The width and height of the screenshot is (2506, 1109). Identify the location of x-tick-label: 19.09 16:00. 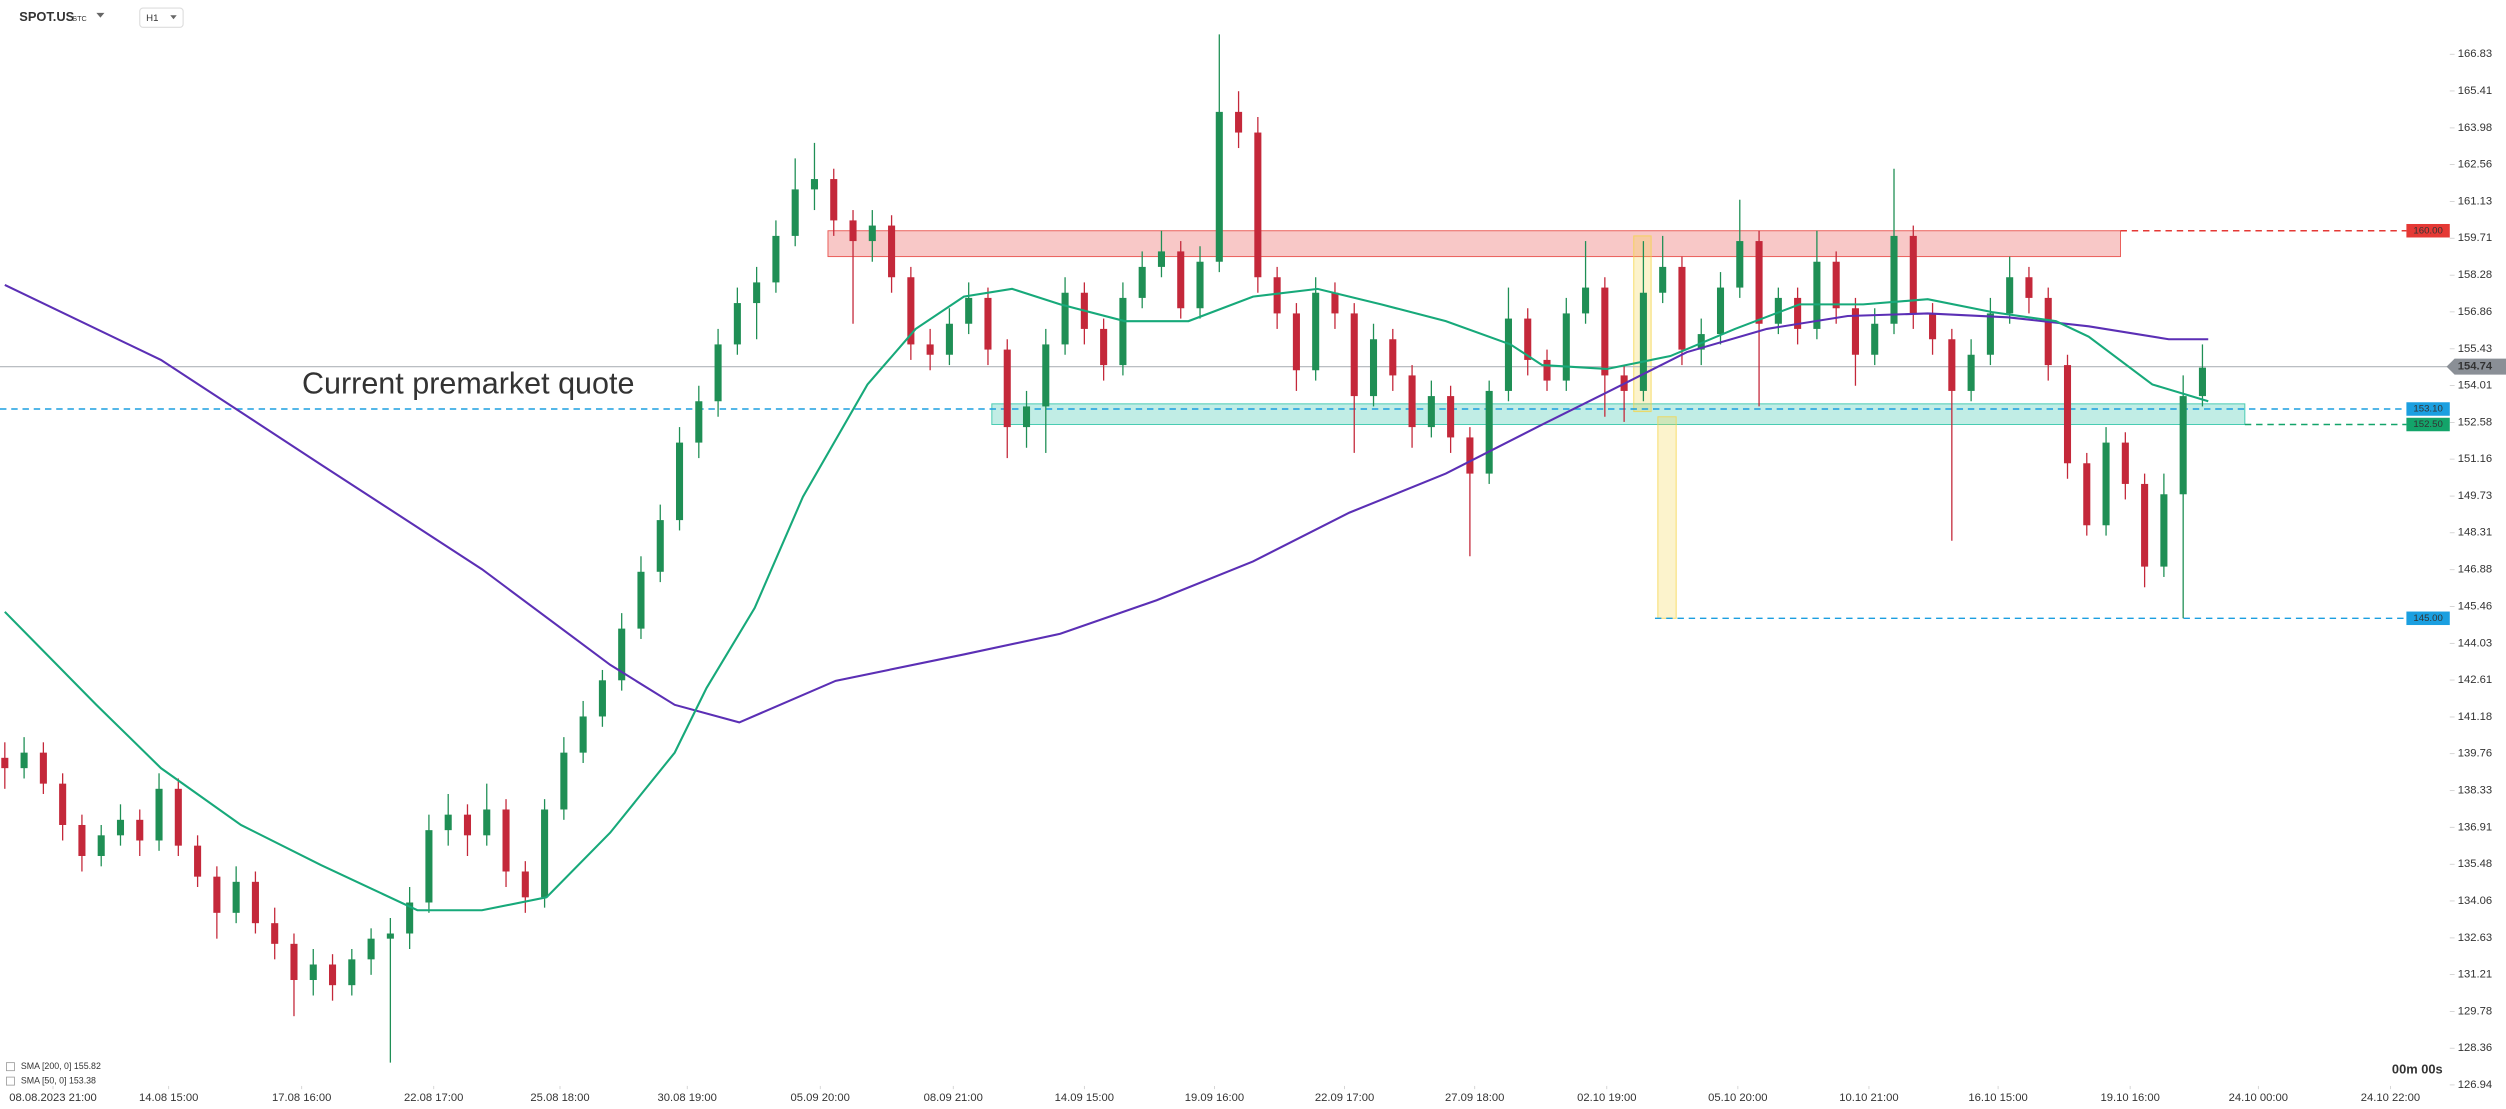
(1214, 1098).